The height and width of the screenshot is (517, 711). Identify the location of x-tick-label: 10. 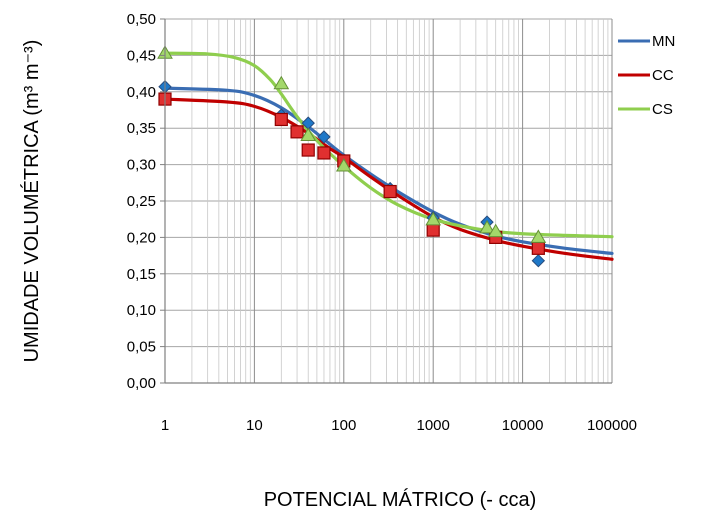
(254, 425).